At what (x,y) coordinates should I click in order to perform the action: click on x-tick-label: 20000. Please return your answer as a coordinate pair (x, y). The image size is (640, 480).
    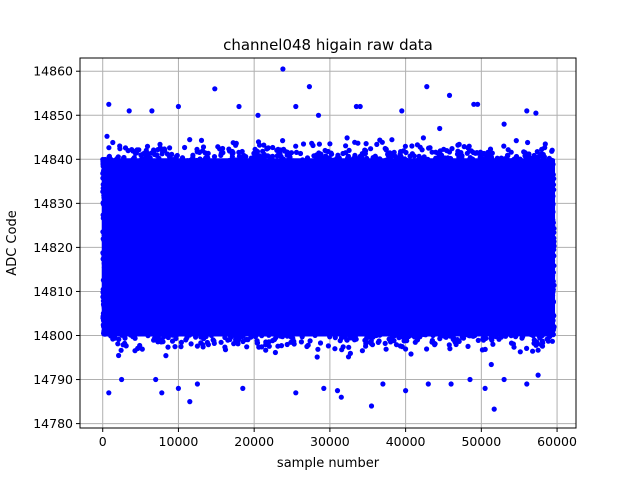
    Looking at the image, I should click on (254, 441).